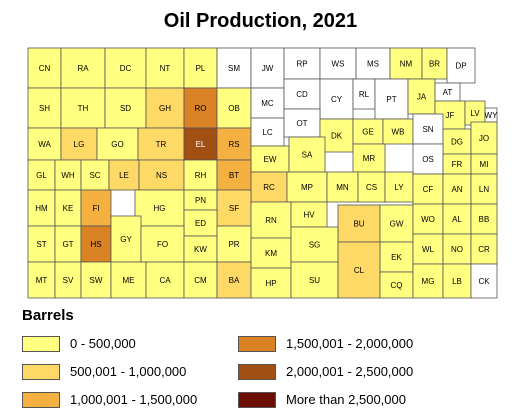 The width and height of the screenshot is (521, 417). What do you see at coordinates (67, 244) in the screenshot?
I see `county-label: GT` at bounding box center [67, 244].